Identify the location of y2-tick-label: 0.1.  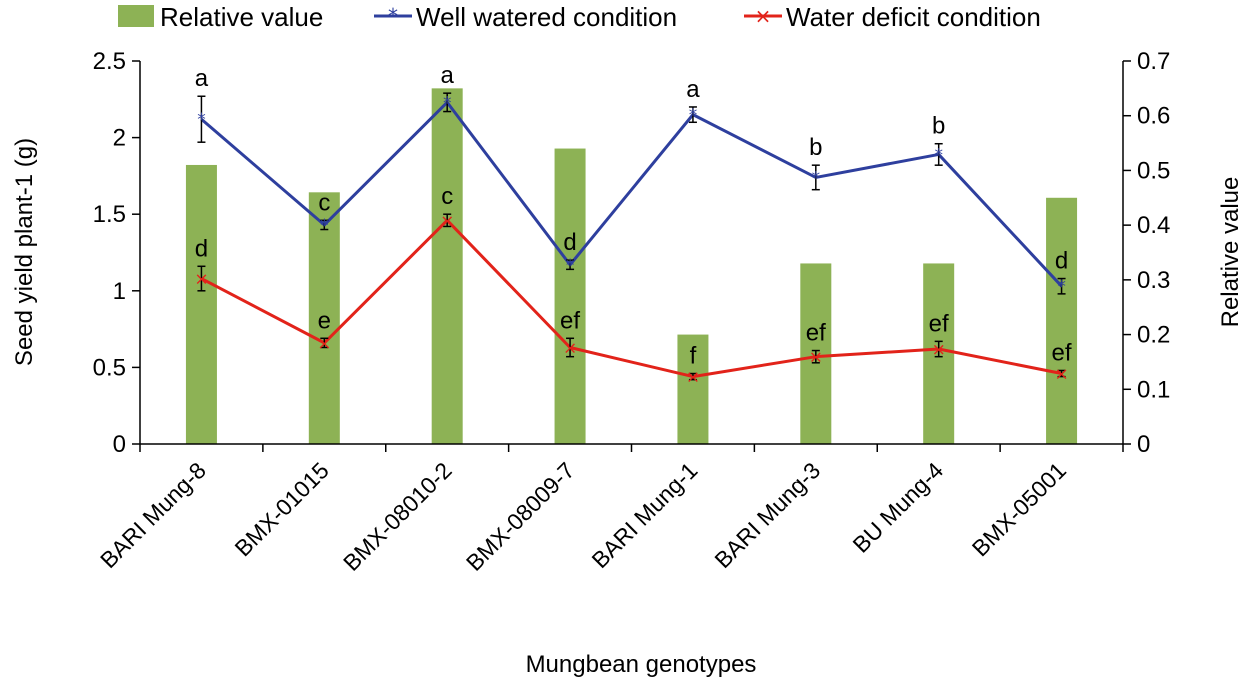
(1153, 389).